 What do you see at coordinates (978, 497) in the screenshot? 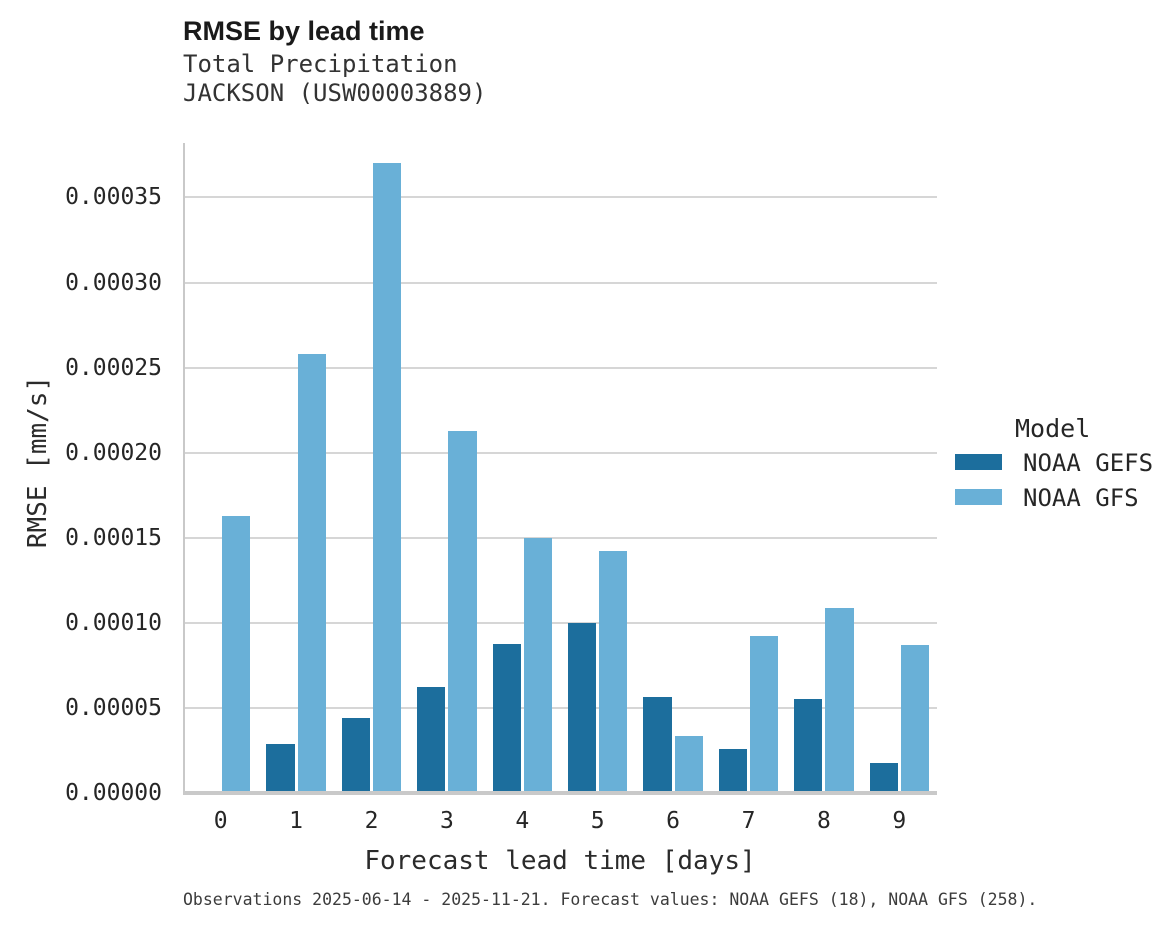
I see `legend-swatch-noaa-gfs` at bounding box center [978, 497].